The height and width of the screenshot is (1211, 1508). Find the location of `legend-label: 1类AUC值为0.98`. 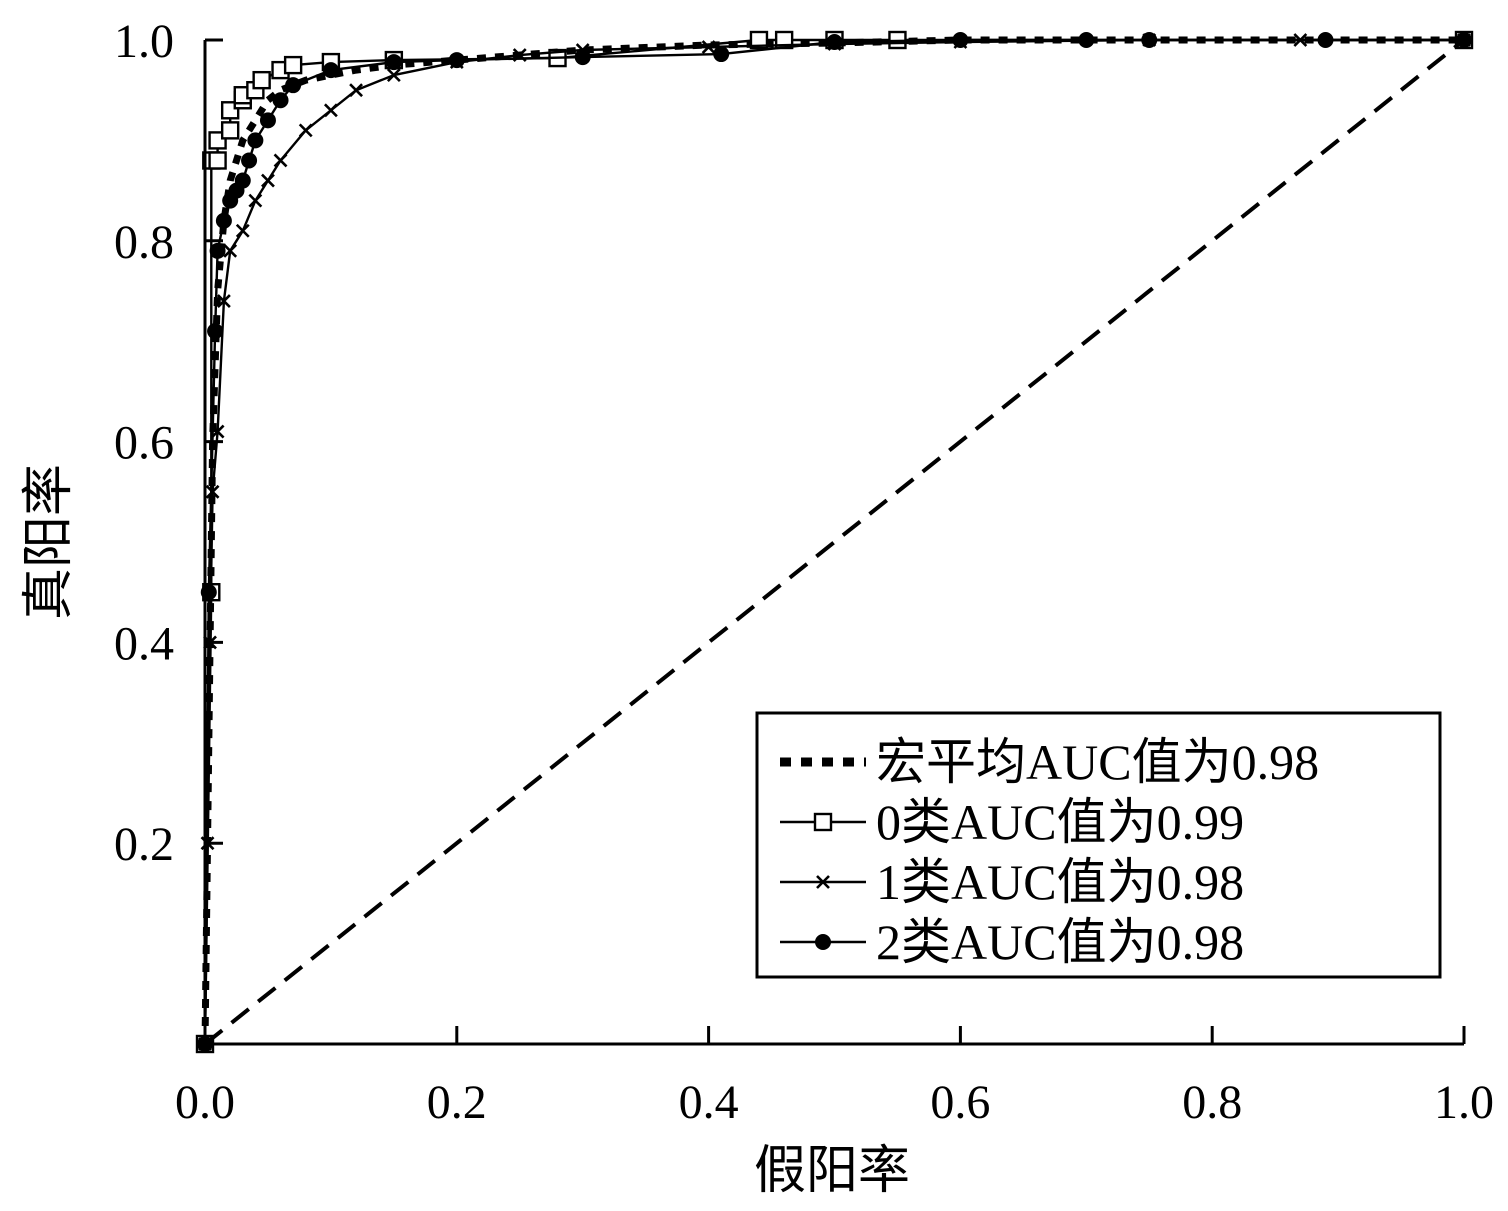

legend-label: 1类AUC值为0.98 is located at coordinates (1060, 882).